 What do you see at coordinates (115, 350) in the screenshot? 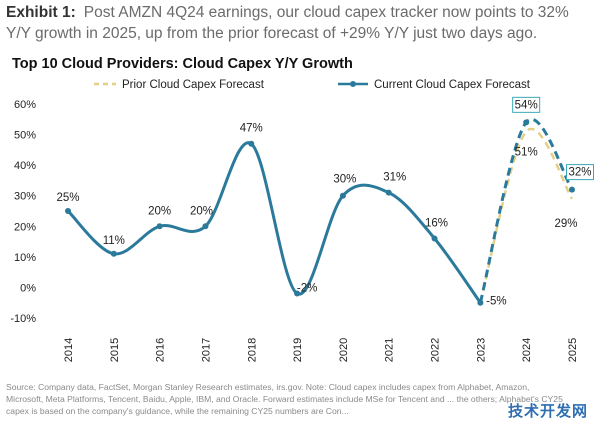
I see `x-tick-label: 2015` at bounding box center [115, 350].